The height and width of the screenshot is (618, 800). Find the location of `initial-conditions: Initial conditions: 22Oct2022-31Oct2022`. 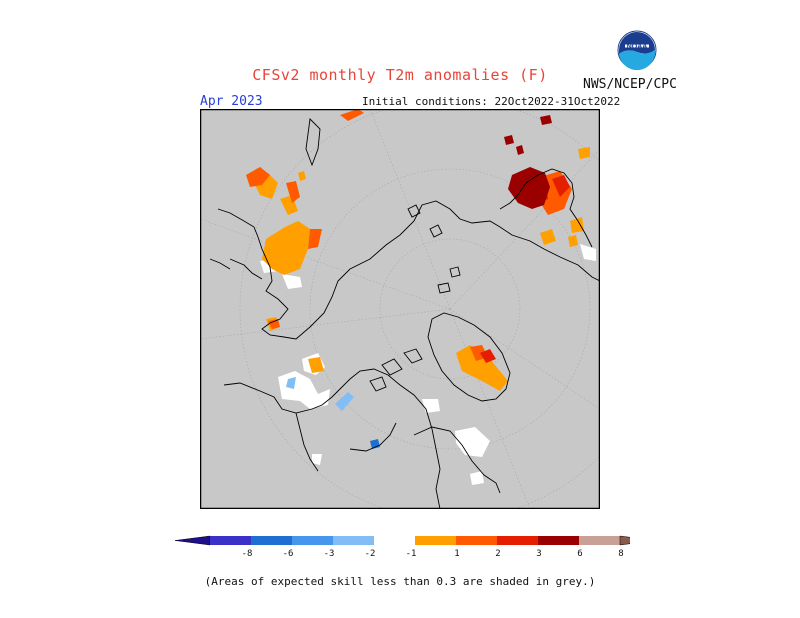

initial-conditions: Initial conditions: 22Oct2022-31Oct2022 is located at coordinates (491, 101).